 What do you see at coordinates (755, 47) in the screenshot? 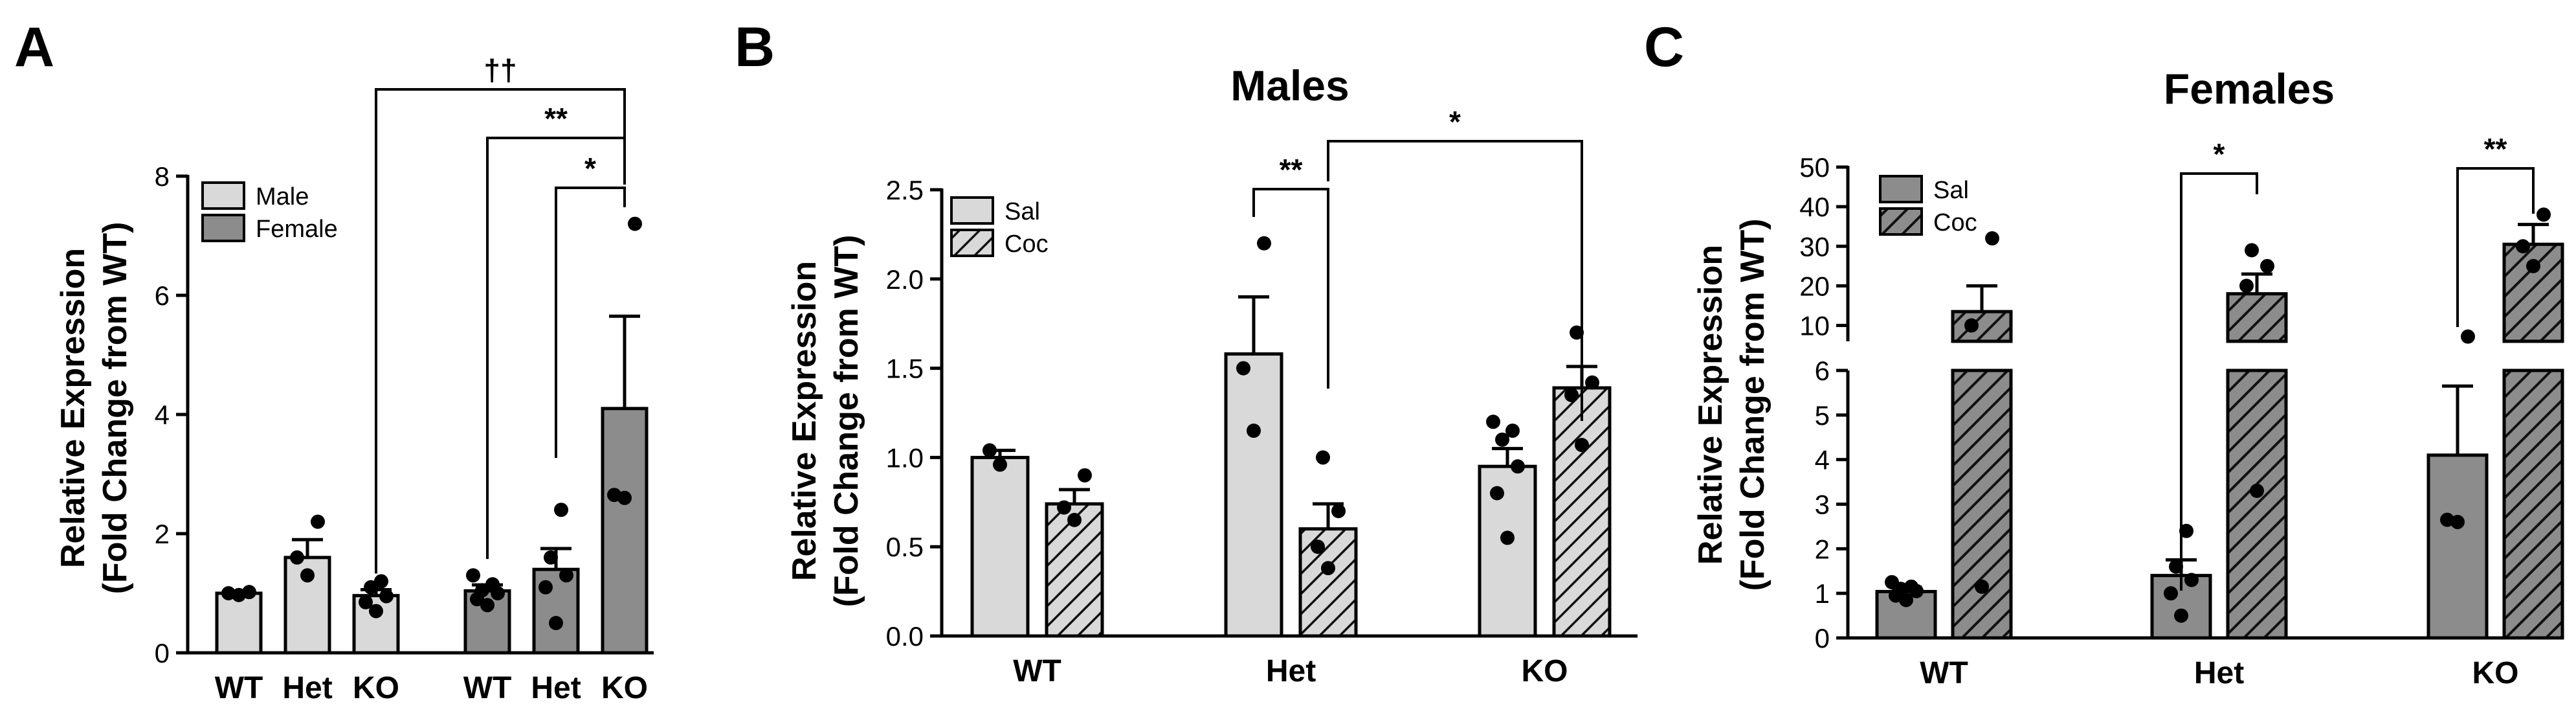
I see `panel-b-letter: B` at bounding box center [755, 47].